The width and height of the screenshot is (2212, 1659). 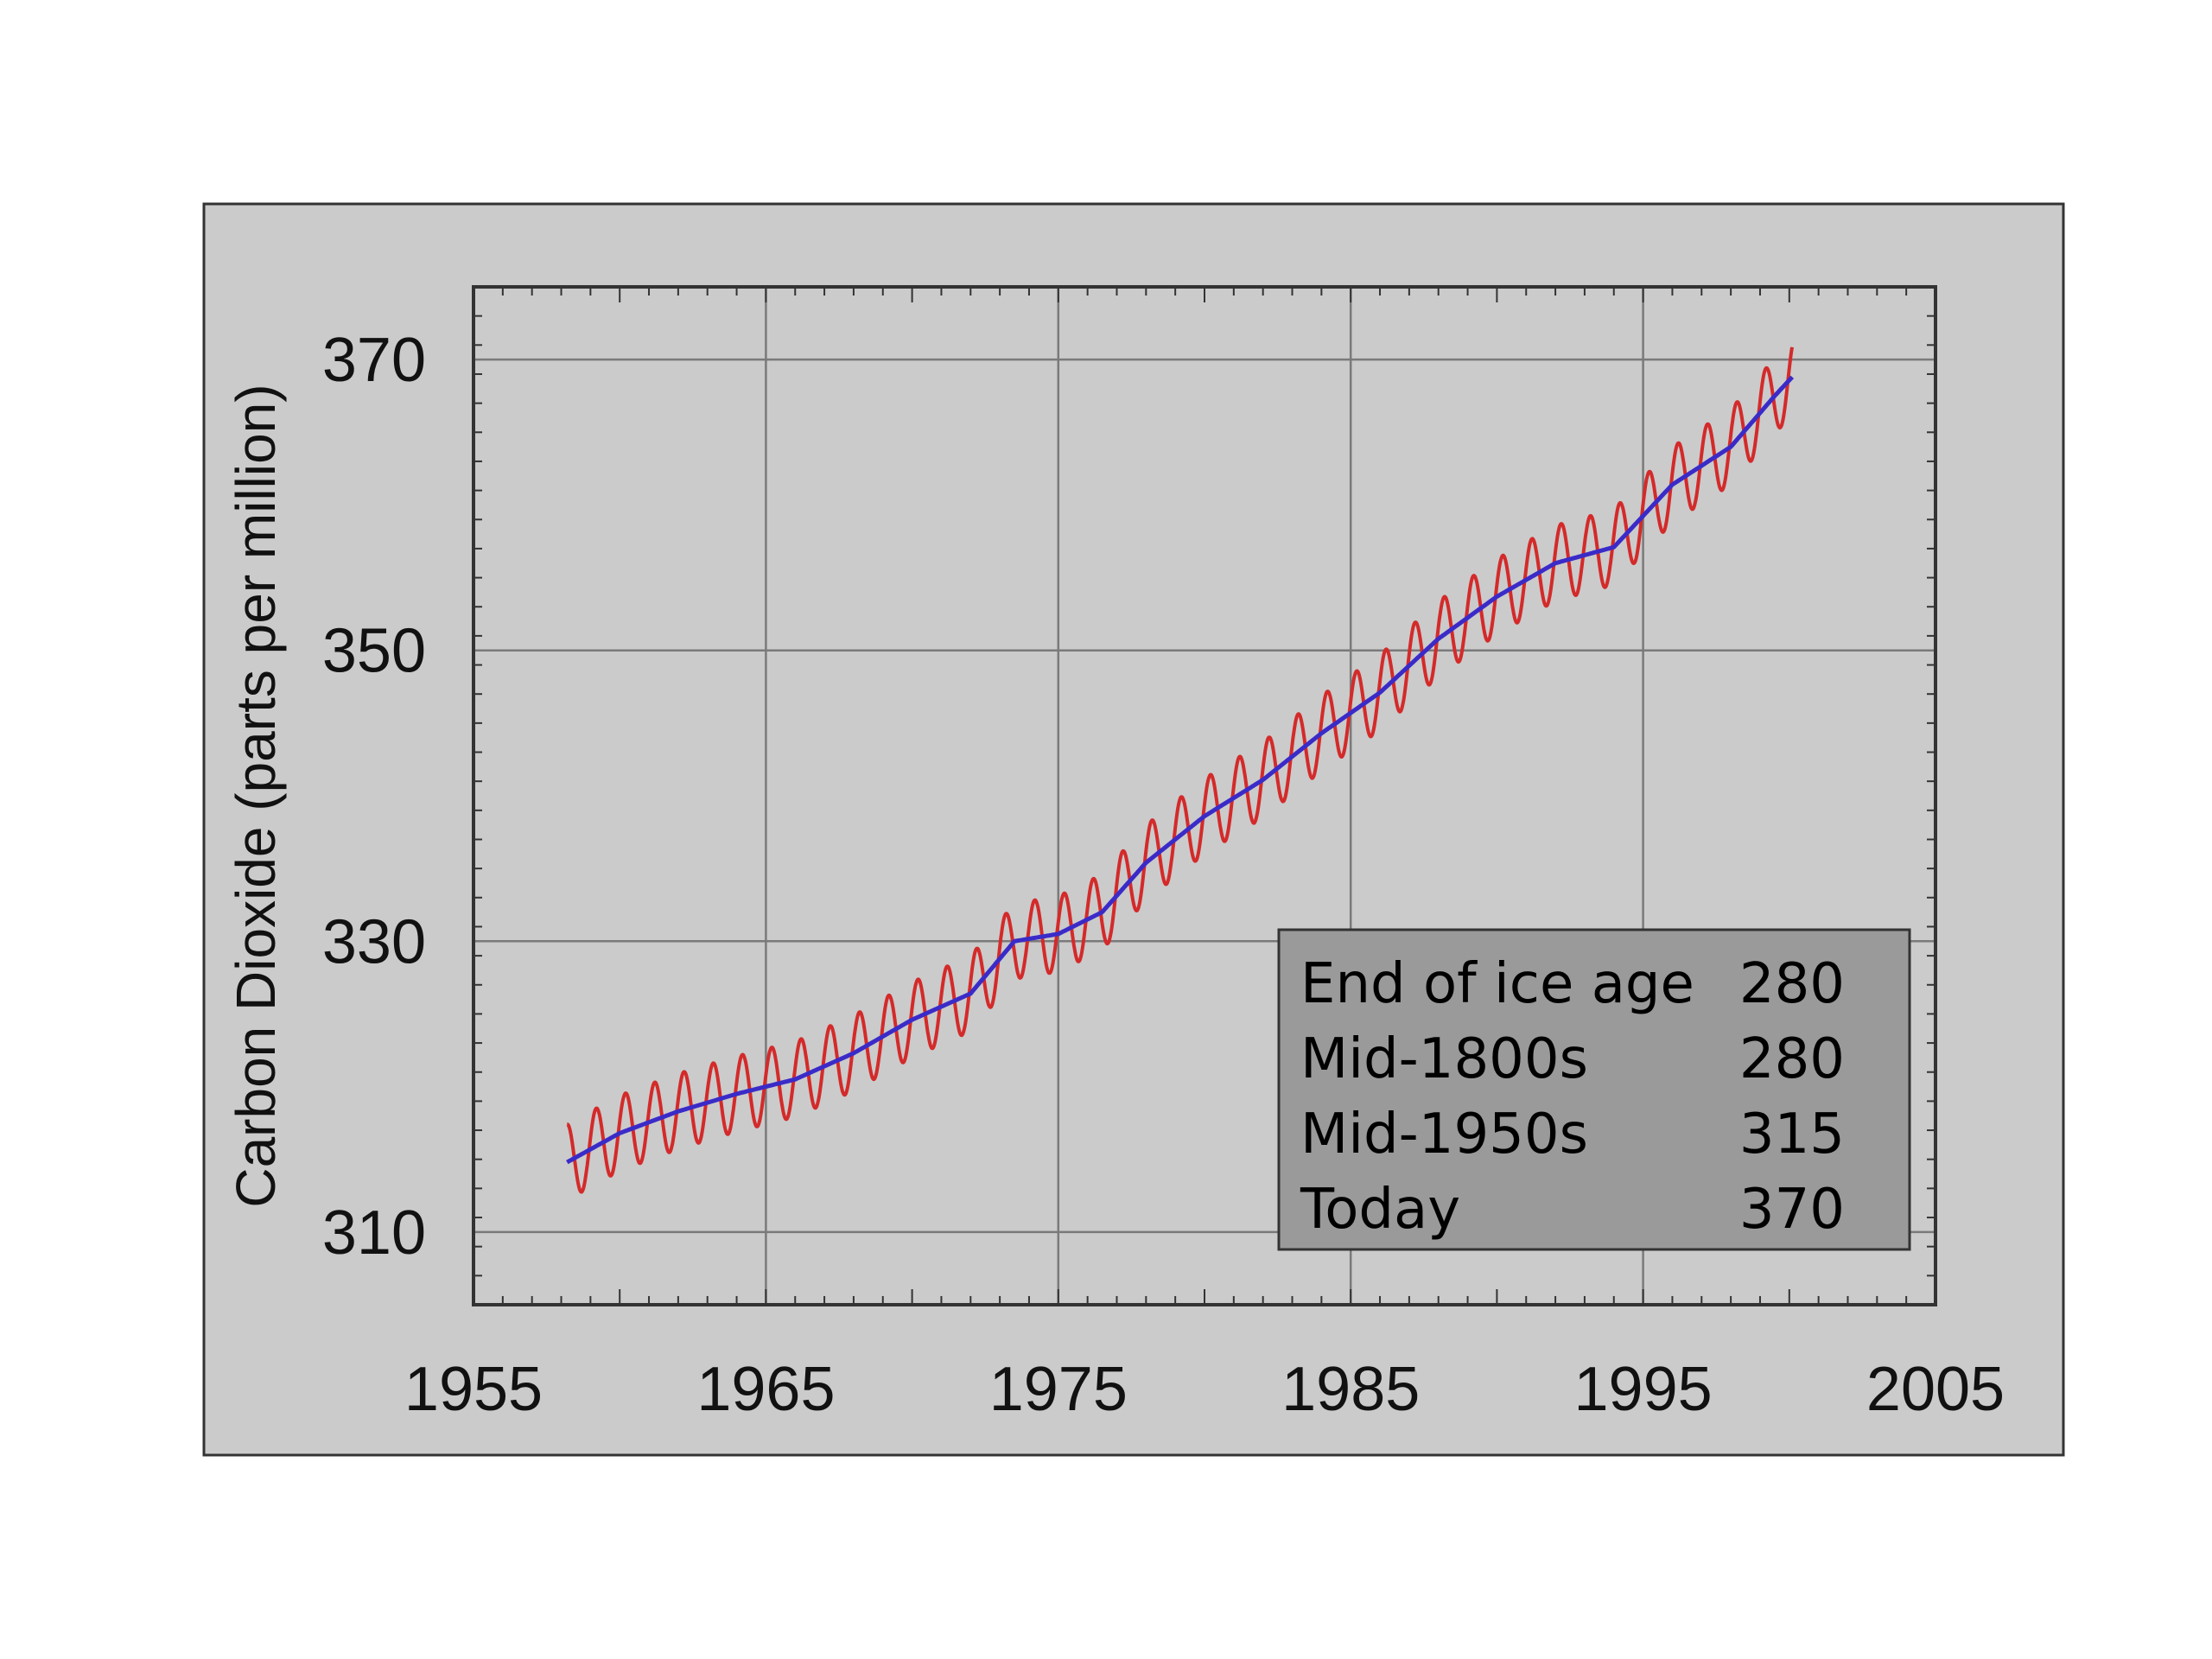 What do you see at coordinates (374, 797) in the screenshot?
I see `y-axis-tick-labels: 310 330 350 370` at bounding box center [374, 797].